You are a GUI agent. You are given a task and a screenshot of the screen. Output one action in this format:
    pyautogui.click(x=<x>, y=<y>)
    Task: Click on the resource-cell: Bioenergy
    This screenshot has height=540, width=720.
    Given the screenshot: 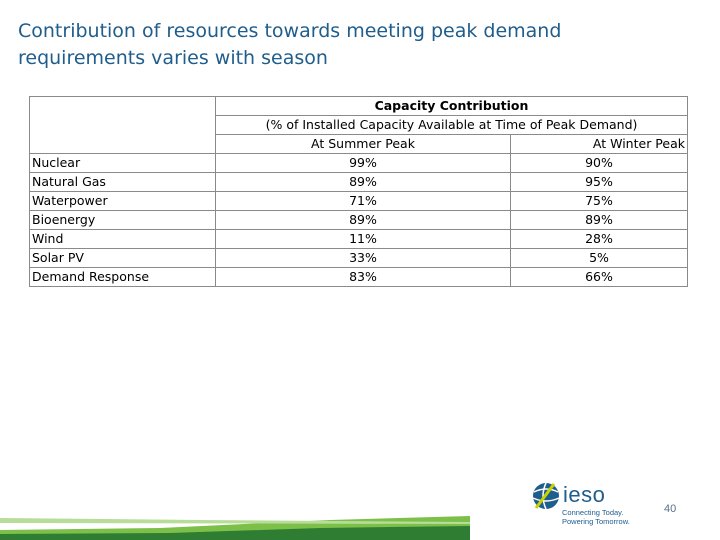 What is the action you would take?
    pyautogui.click(x=122, y=220)
    